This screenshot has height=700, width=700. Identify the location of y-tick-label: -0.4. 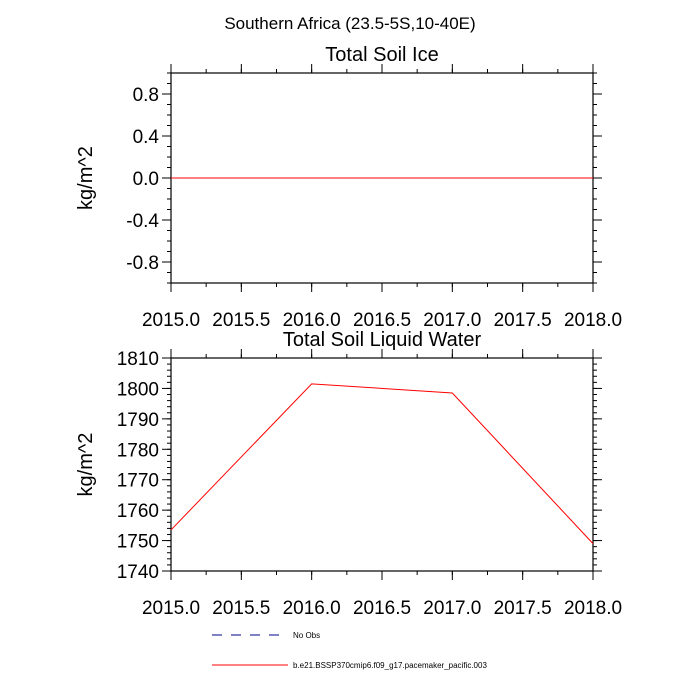
(142, 221).